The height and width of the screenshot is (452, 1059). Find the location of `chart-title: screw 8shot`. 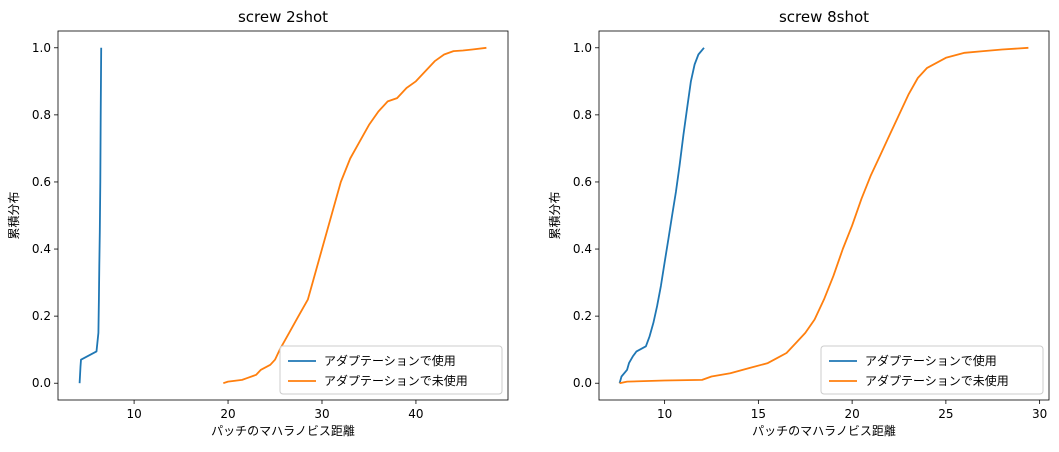

chart-title: screw 8shot is located at coordinates (824, 17).